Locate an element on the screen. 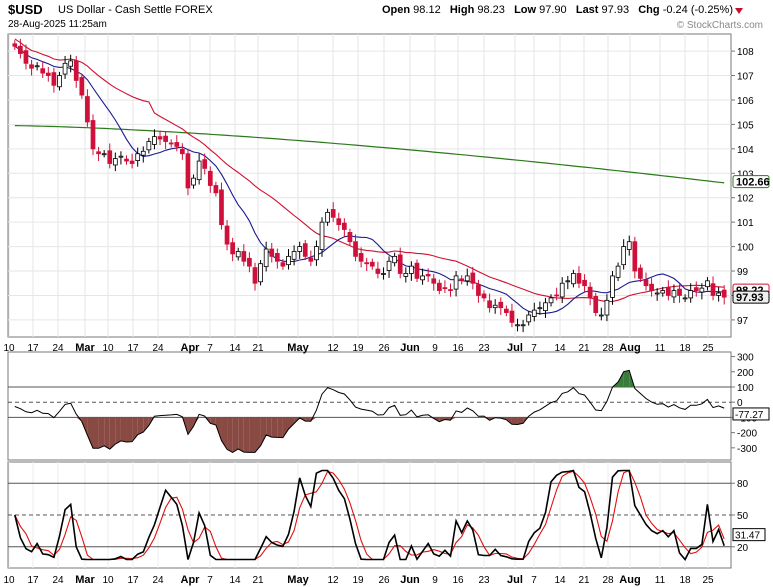  high-value: 98.23 is located at coordinates (491, 10).